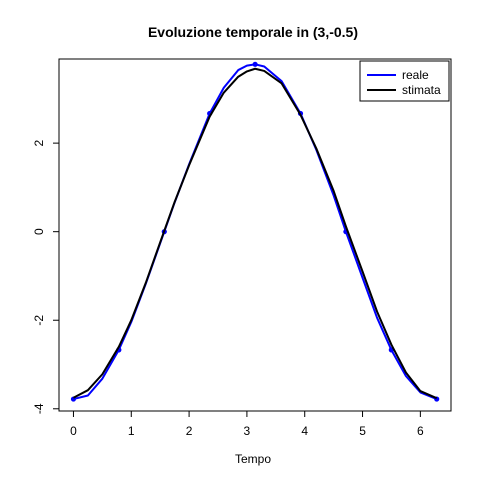 This screenshot has height=480, width=480. What do you see at coordinates (253, 459) in the screenshot?
I see `x-axis-label: Tempo` at bounding box center [253, 459].